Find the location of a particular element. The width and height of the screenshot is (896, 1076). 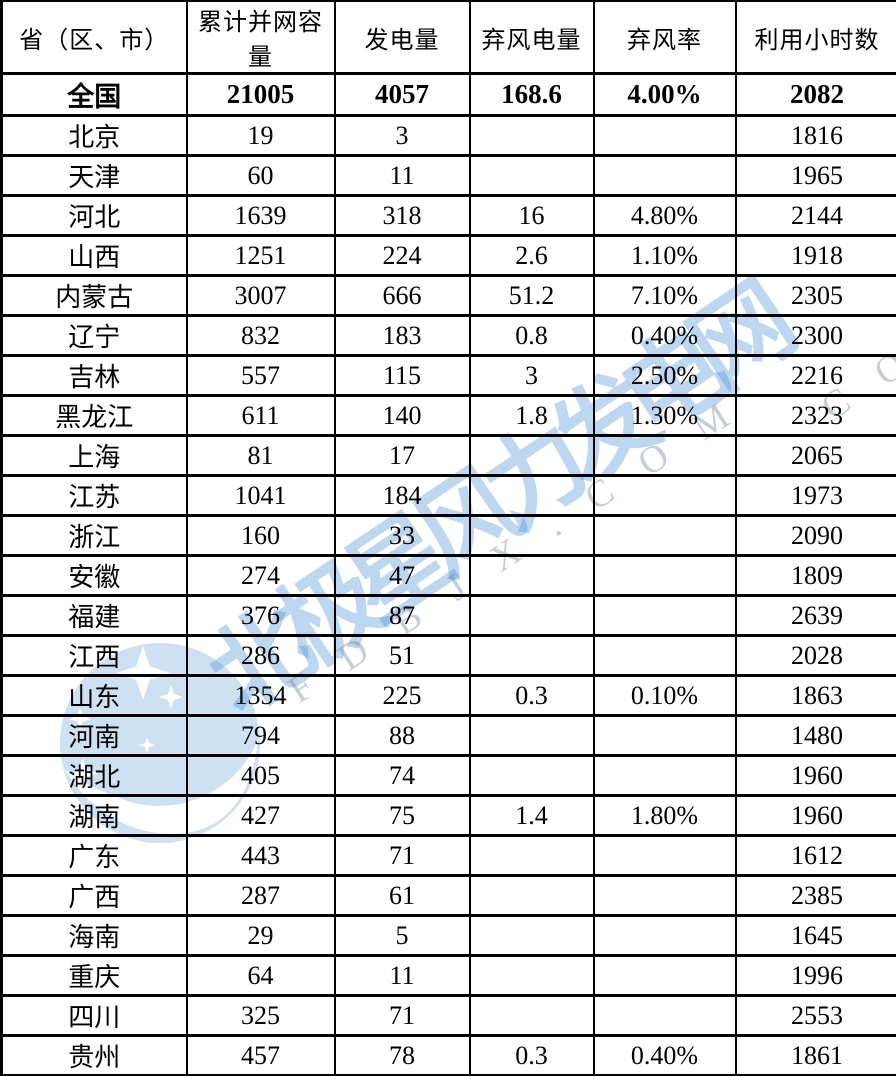

table-row: 浙江 160 33 2090 is located at coordinates (448, 535).